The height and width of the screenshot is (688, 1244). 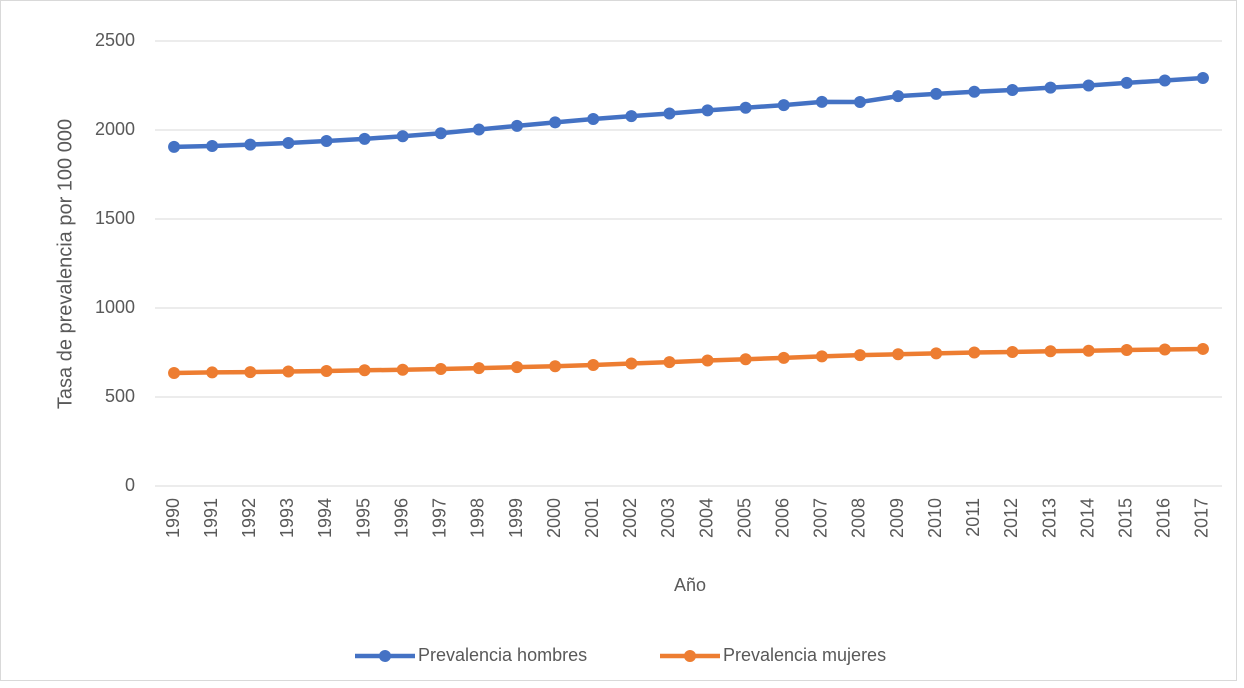 I want to click on x-tick-label: 1993, so click(x=287, y=518).